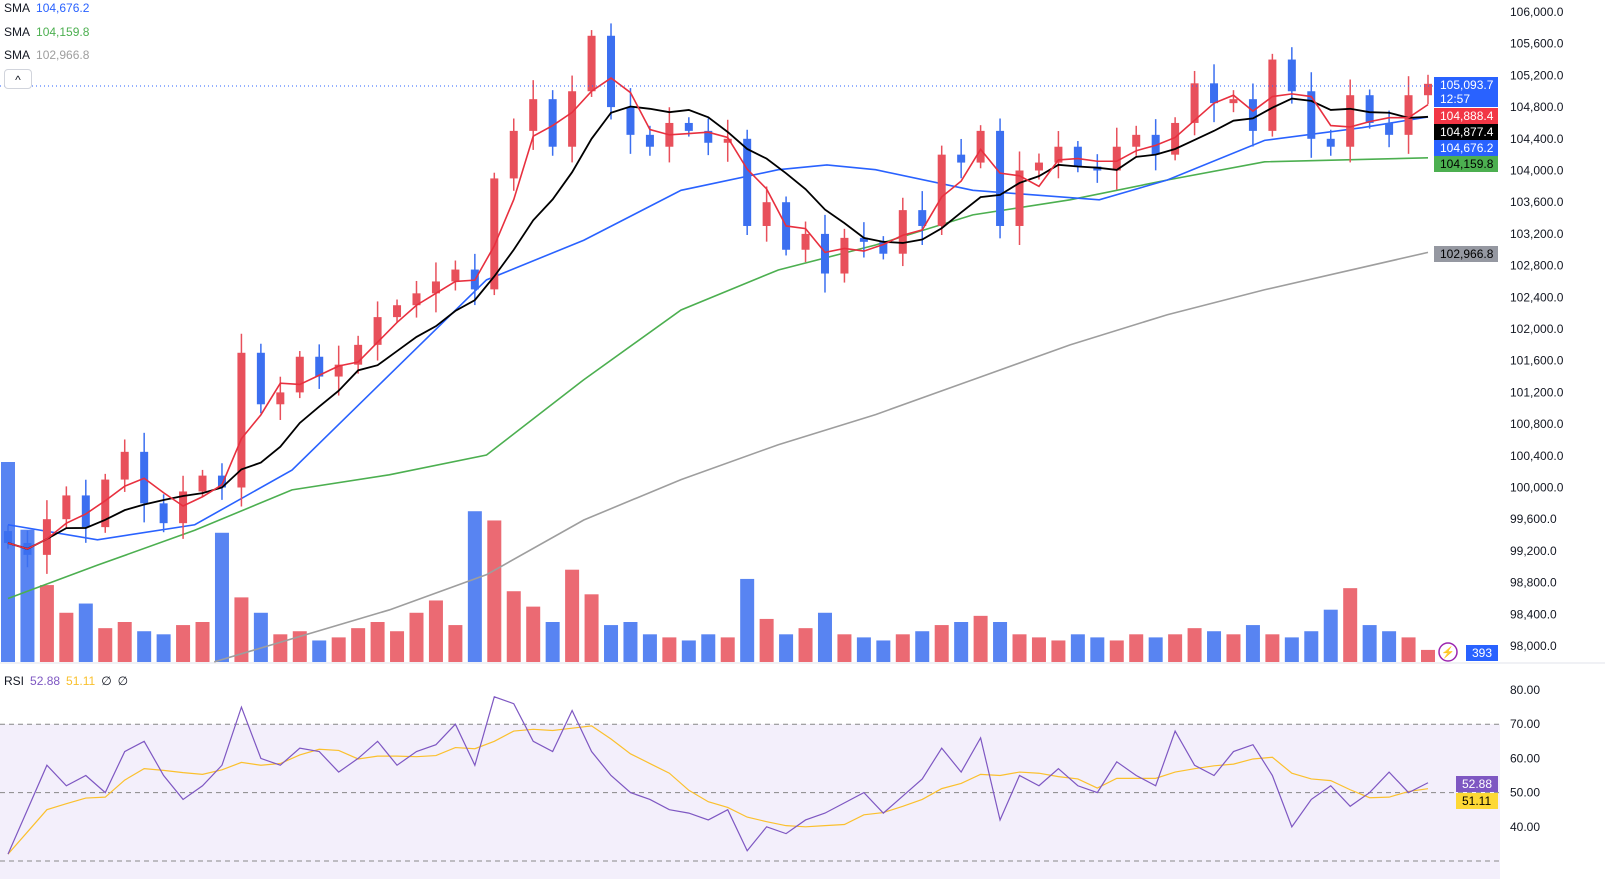 The width and height of the screenshot is (1605, 879). What do you see at coordinates (1448, 652) in the screenshot?
I see `replay-icon: ⚡` at bounding box center [1448, 652].